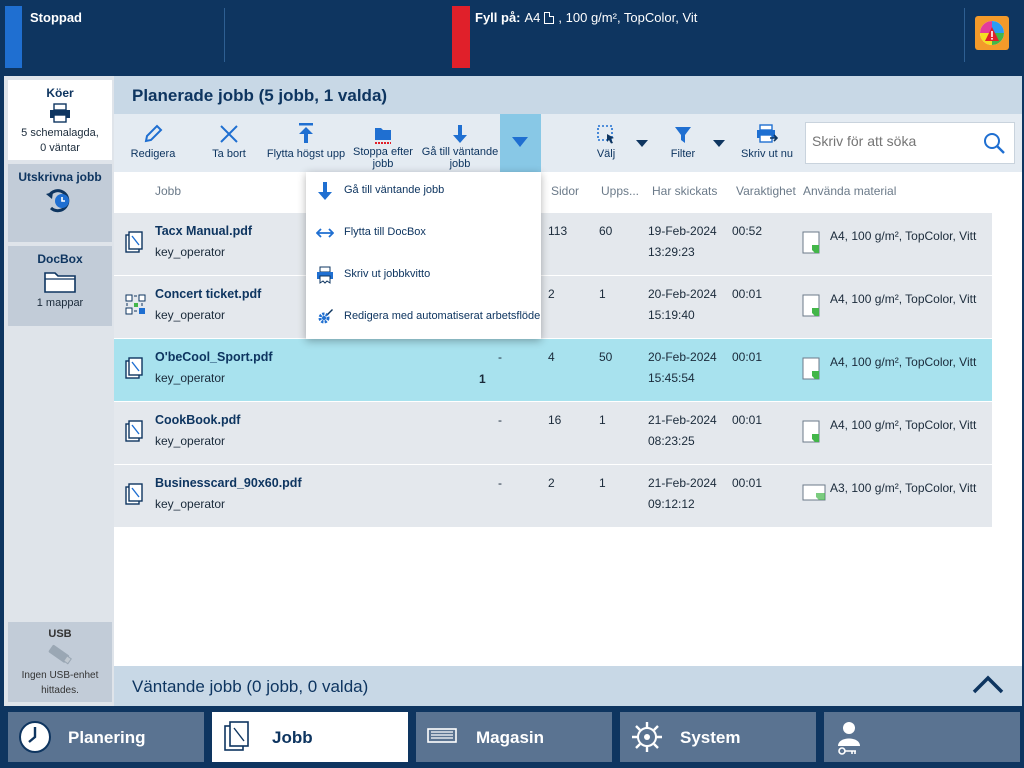  I want to click on print-now-button: Skriv ut nu, so click(767, 143).